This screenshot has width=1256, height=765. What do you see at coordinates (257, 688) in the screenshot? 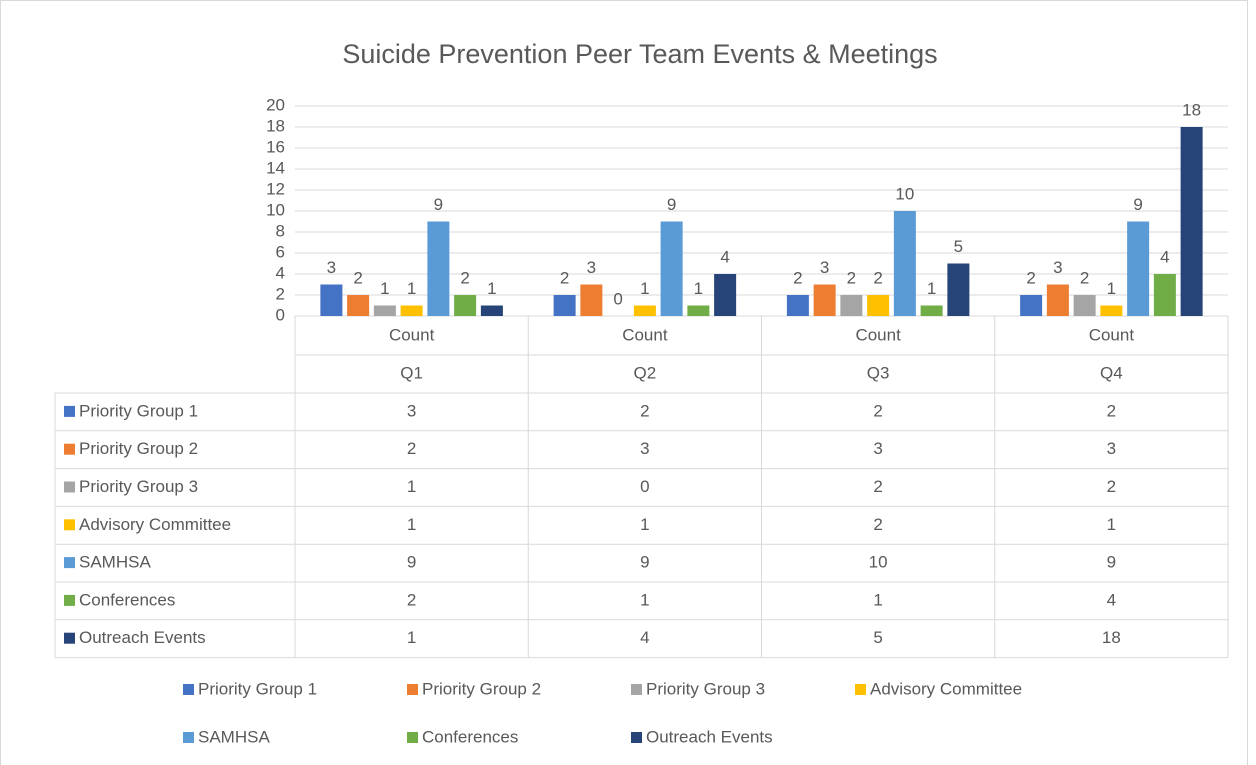
I see `legend-label: Priority Group 1` at bounding box center [257, 688].